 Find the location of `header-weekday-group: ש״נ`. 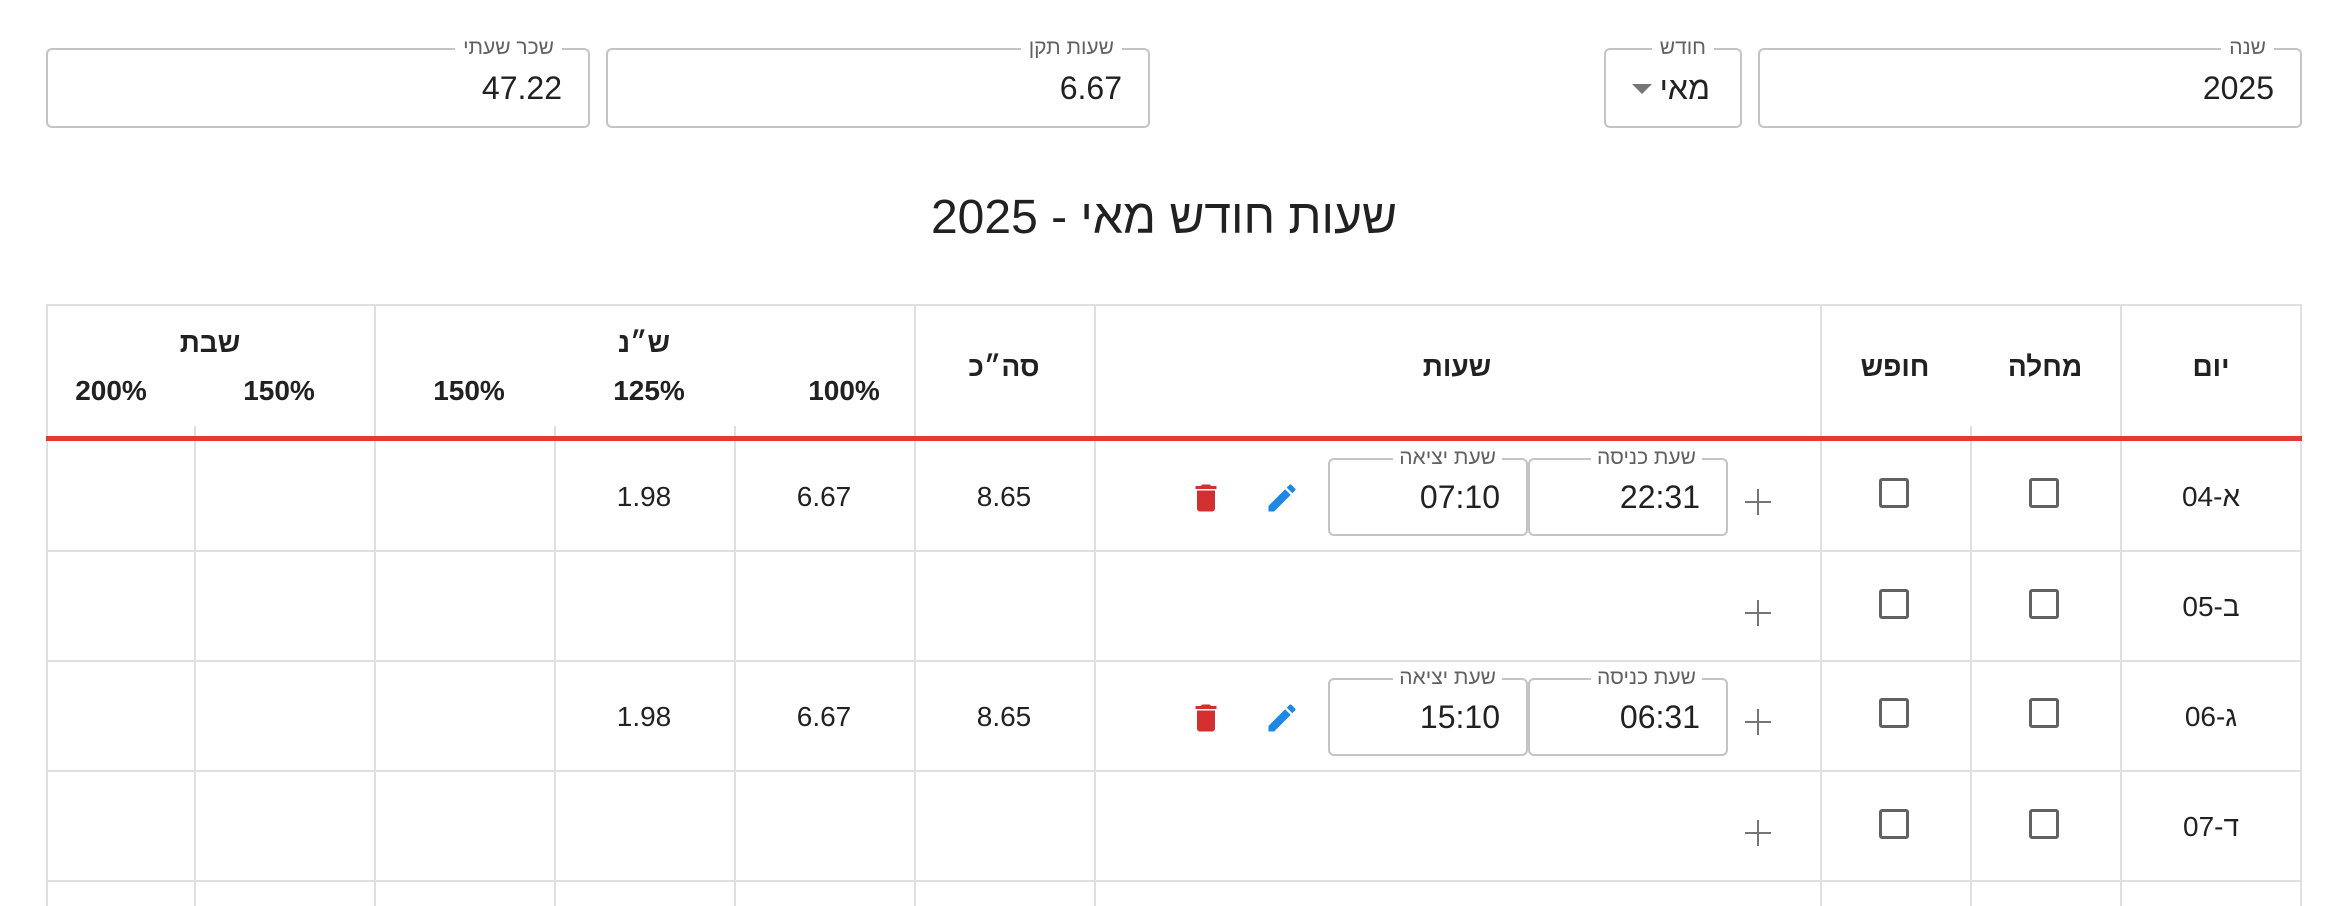

header-weekday-group: ש״נ is located at coordinates (644, 342).